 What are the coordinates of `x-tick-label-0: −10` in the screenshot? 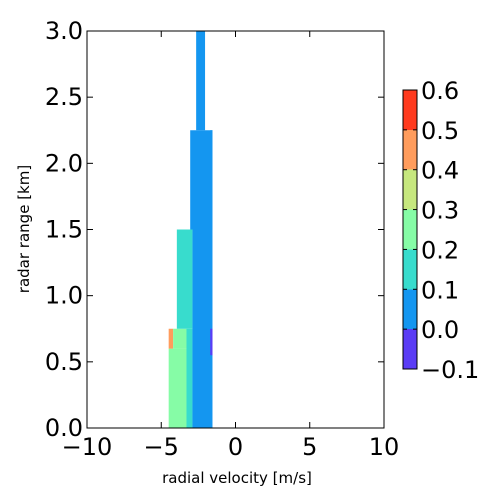 It's located at (87, 447).